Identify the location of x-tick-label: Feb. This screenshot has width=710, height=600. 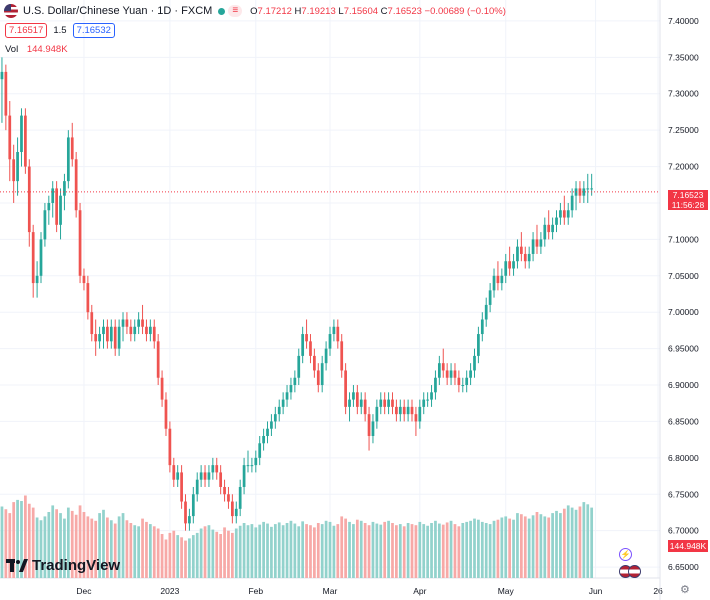
(255, 591).